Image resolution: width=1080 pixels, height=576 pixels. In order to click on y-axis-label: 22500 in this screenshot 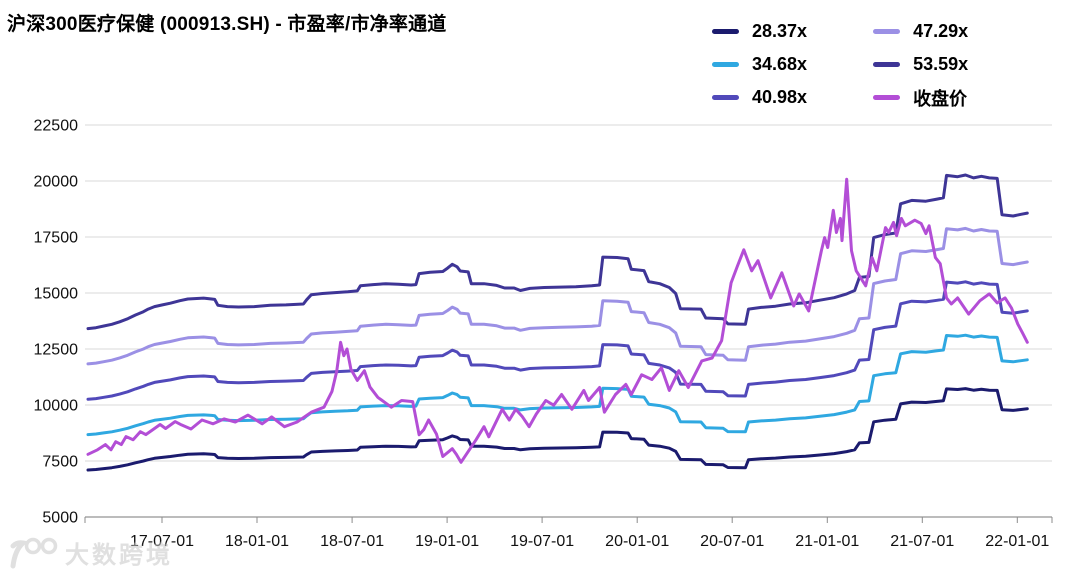, I will do `click(56, 126)`.